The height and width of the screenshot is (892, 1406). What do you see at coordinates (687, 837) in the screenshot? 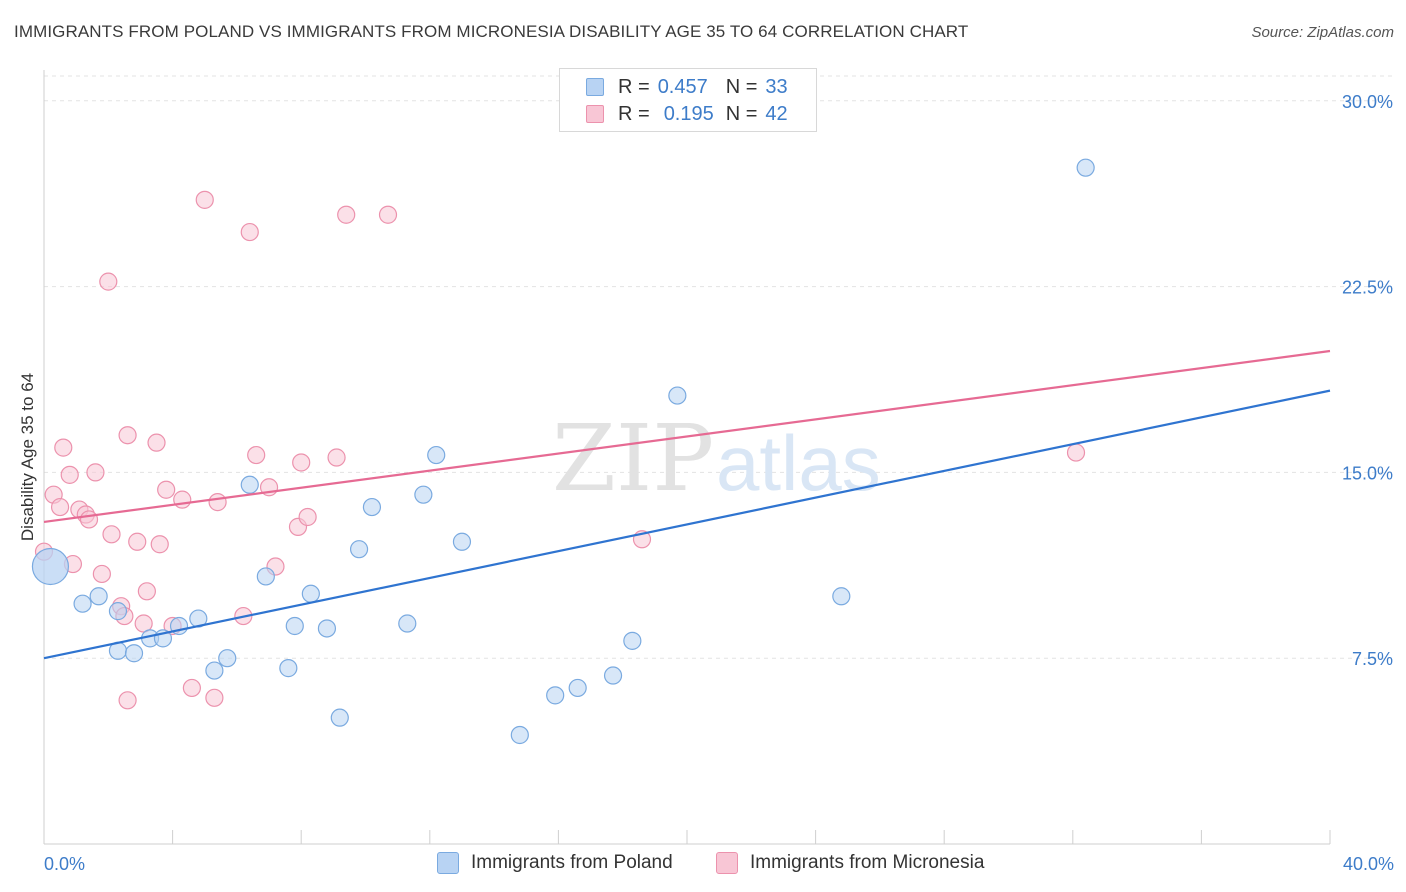
I see `x-tick-marks` at bounding box center [687, 837].